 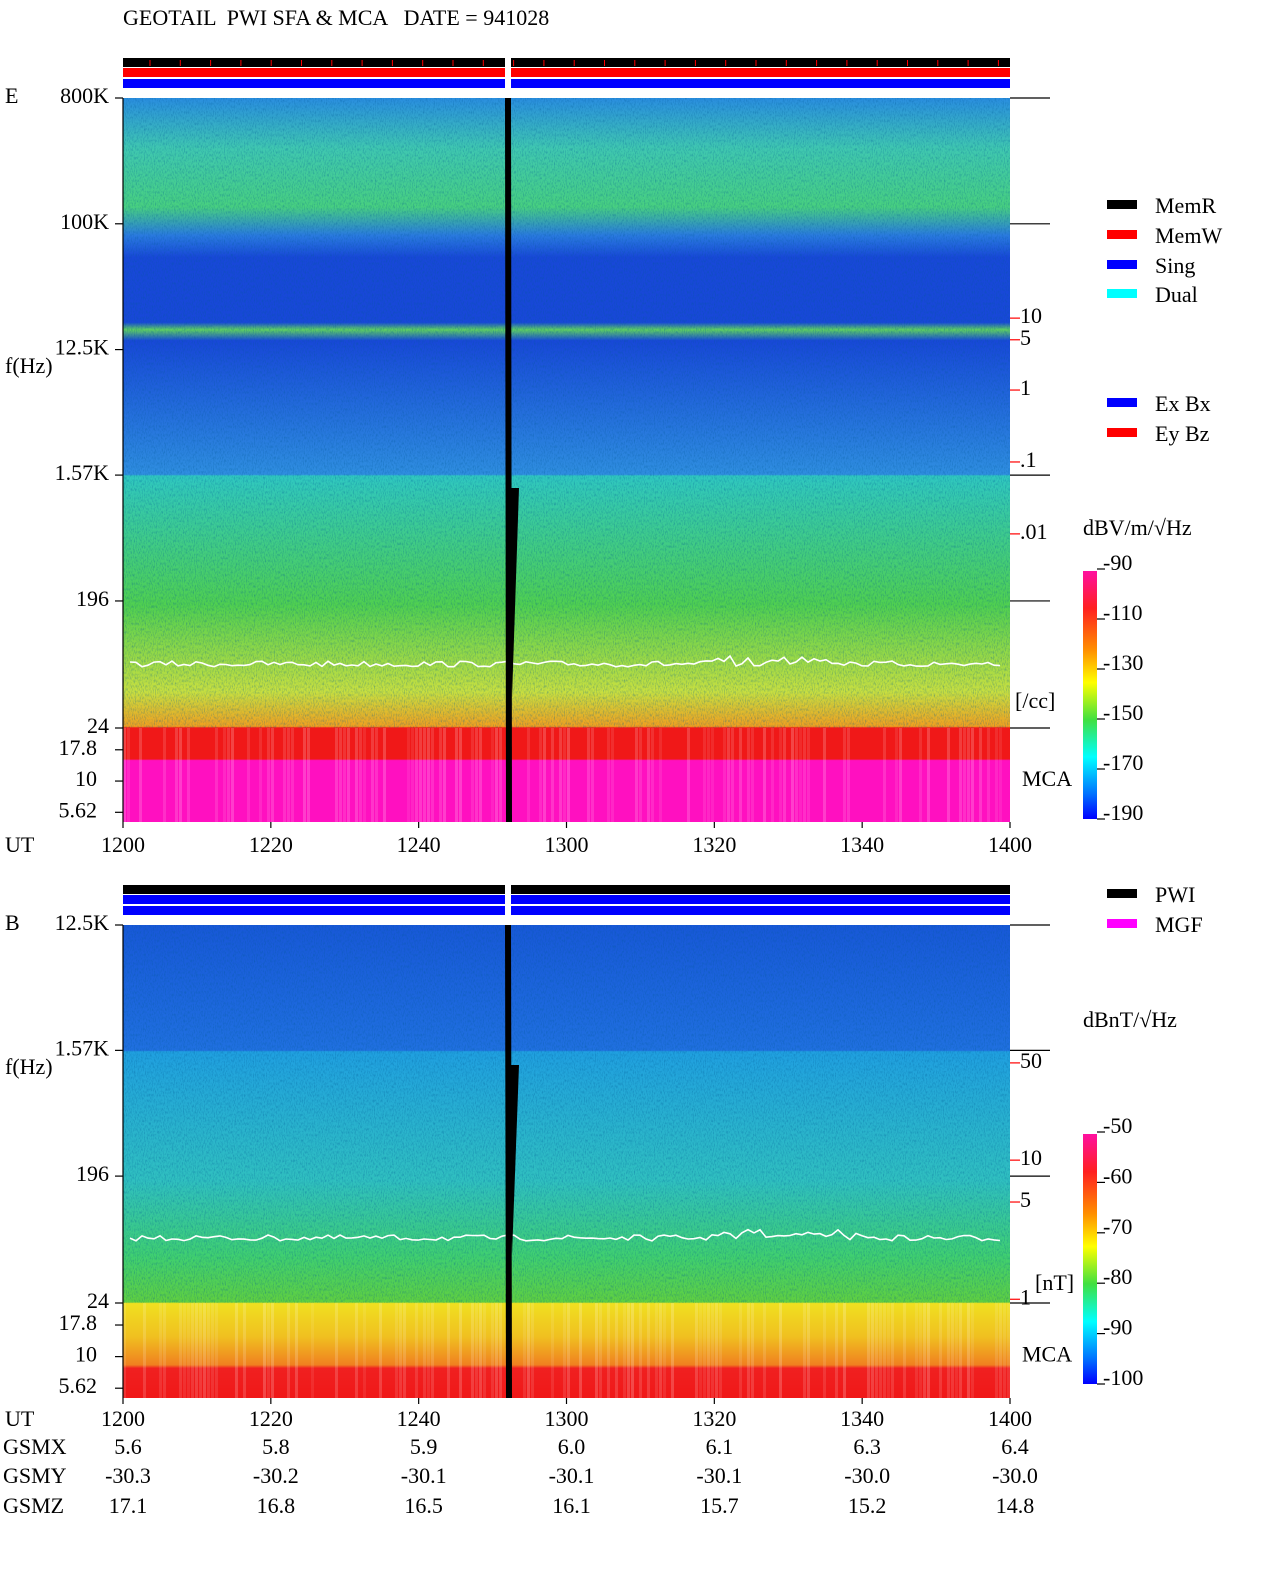 What do you see at coordinates (1117, 562) in the screenshot?
I see `colorbar-tick-label: -90` at bounding box center [1117, 562].